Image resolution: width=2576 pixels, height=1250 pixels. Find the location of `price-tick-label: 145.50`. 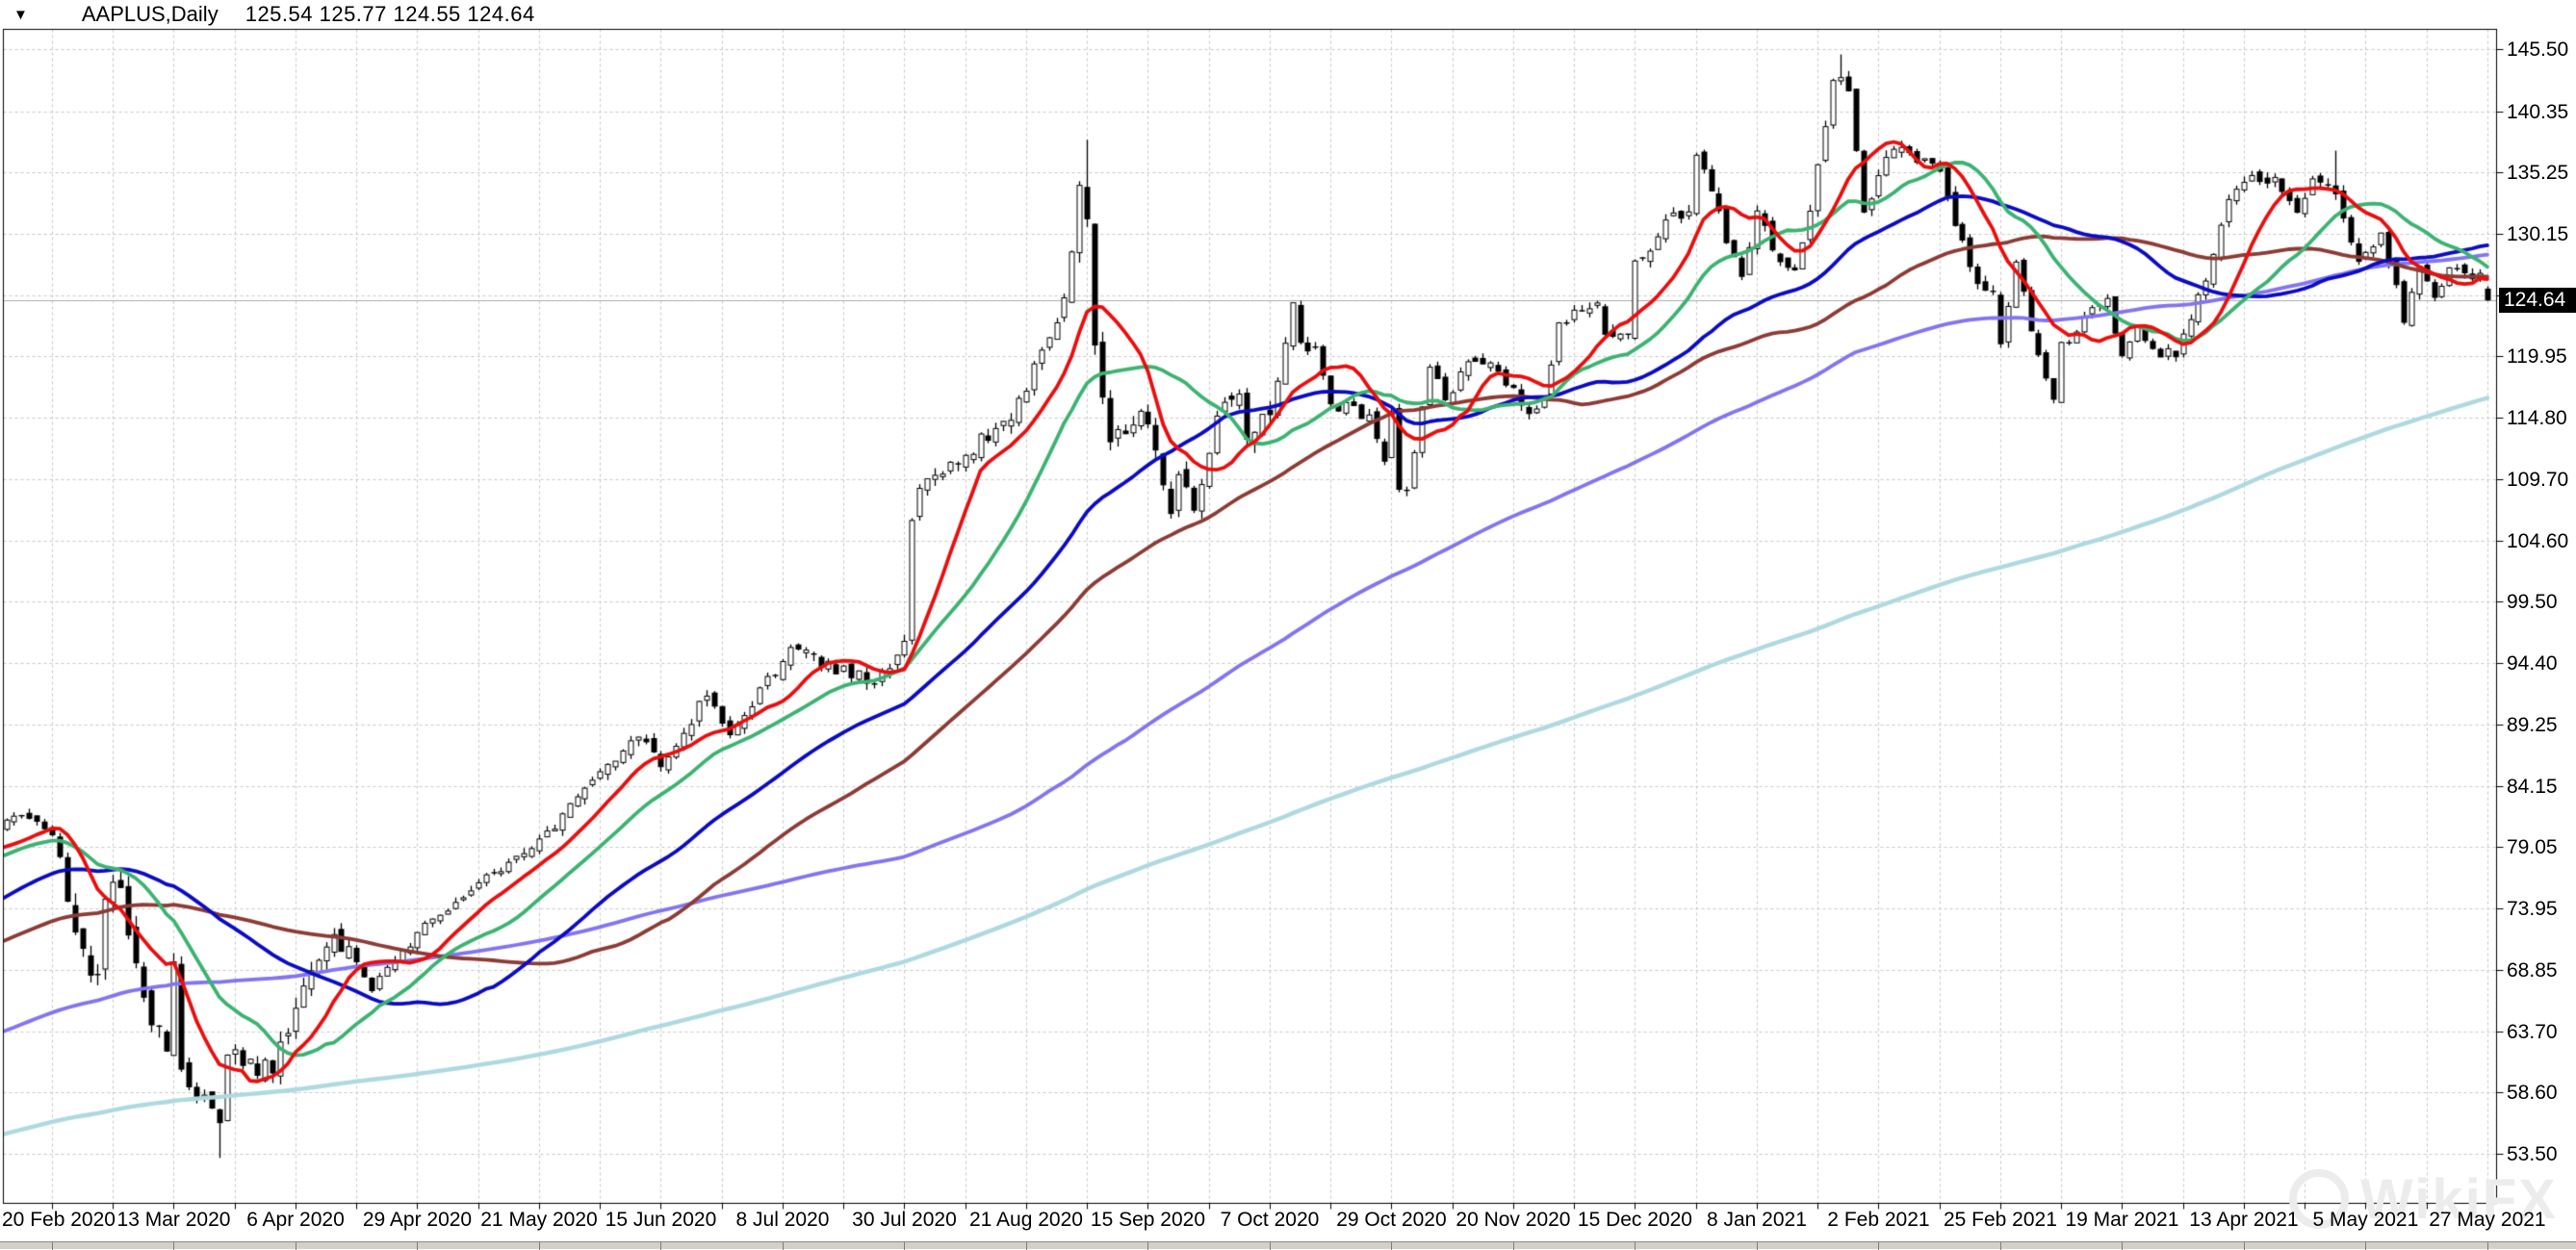

price-tick-label: 145.50 is located at coordinates (2538, 50).